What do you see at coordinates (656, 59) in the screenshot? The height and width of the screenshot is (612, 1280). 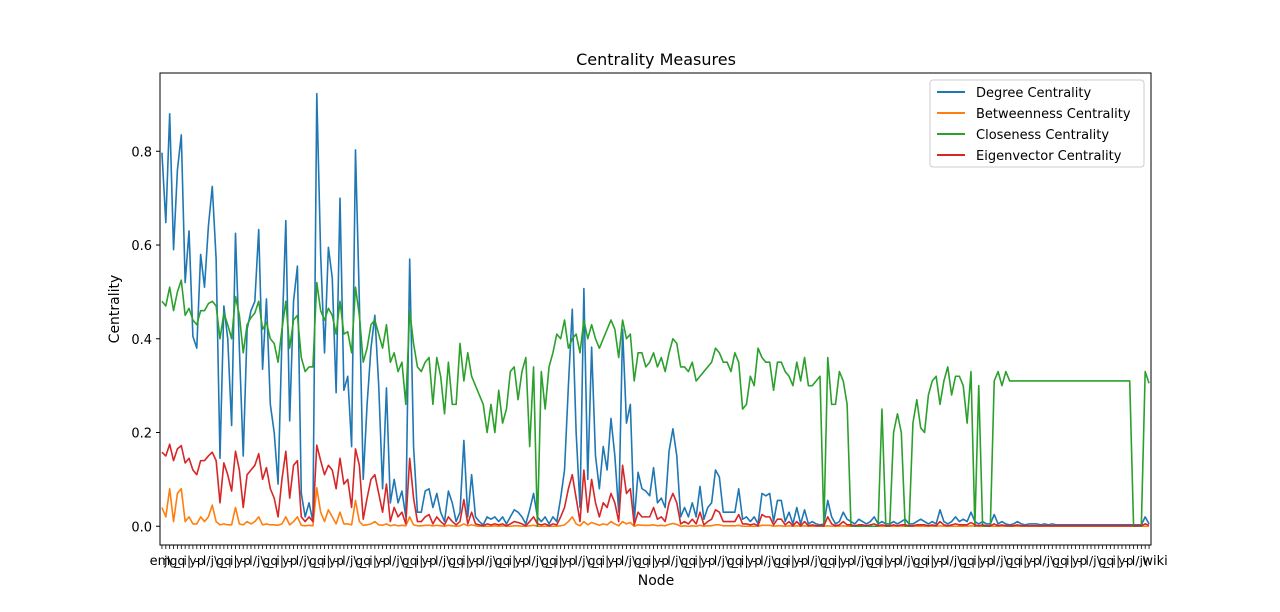 I see `chart-title: Centrality Measures` at bounding box center [656, 59].